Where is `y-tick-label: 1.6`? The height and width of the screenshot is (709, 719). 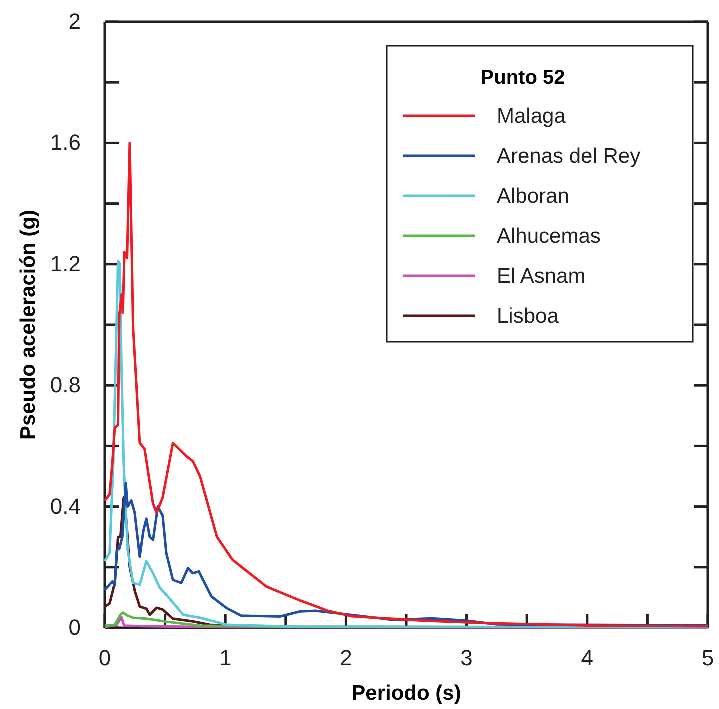
y-tick-label: 1.6 is located at coordinates (65, 143).